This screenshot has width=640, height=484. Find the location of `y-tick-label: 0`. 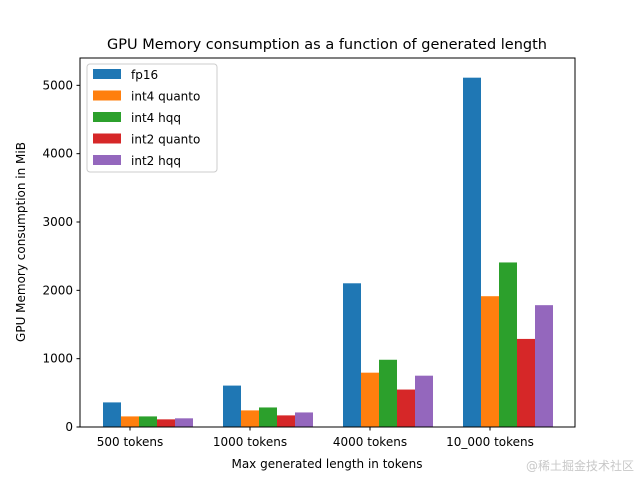

y-tick-label: 0 is located at coordinates (69, 427).